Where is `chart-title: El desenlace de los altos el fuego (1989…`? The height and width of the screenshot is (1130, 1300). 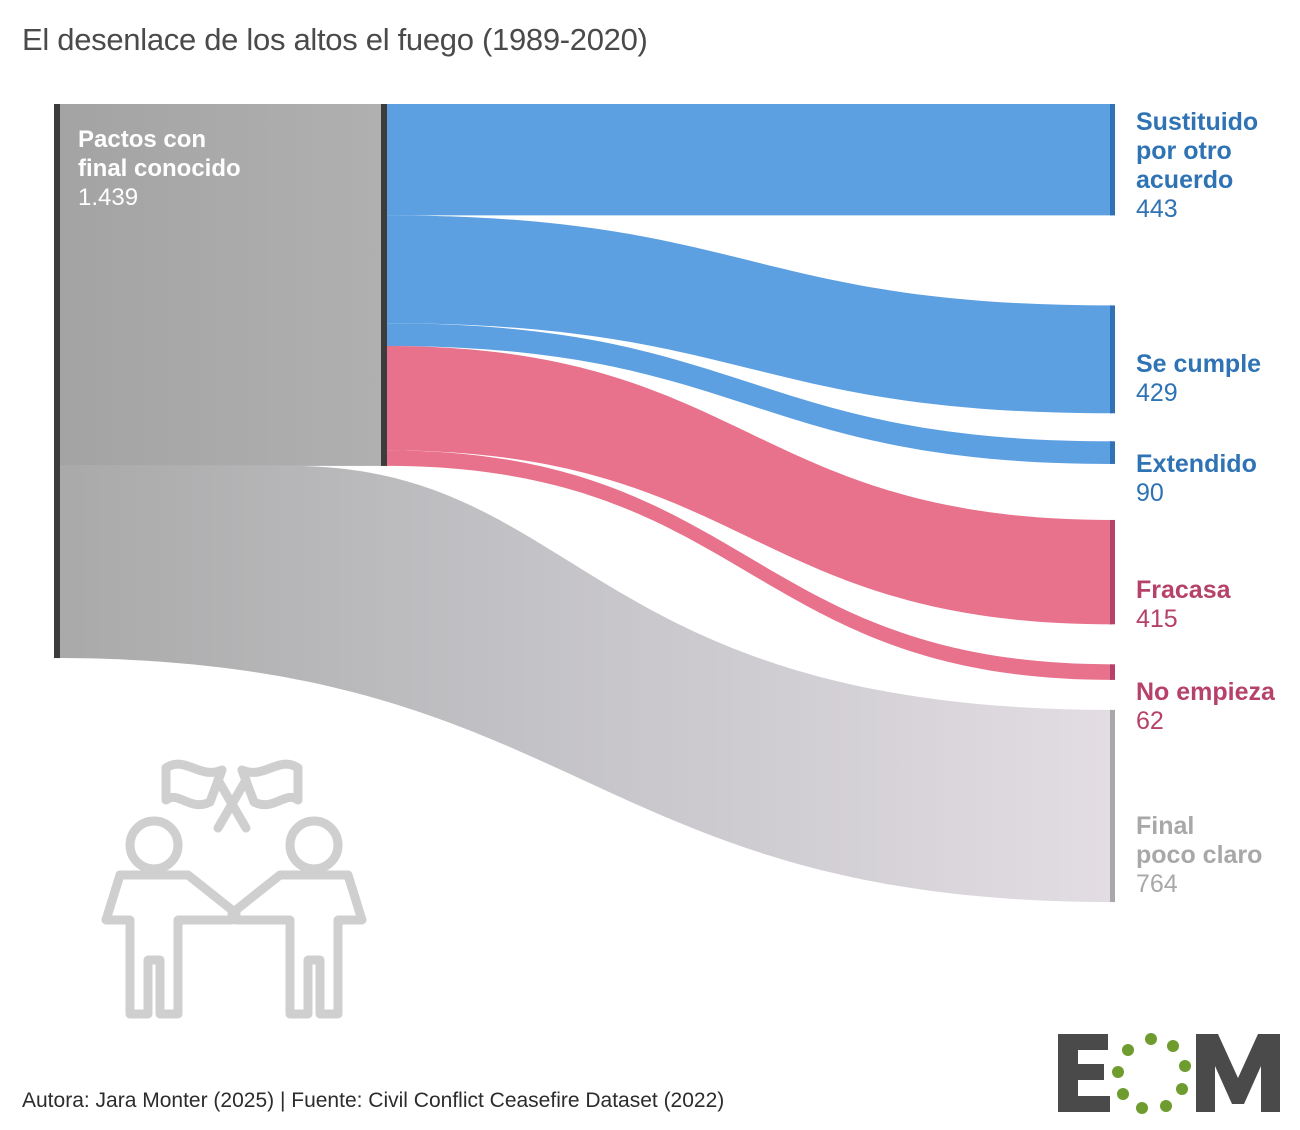
chart-title: El desenlace de los altos el fuego (1989… is located at coordinates (335, 39).